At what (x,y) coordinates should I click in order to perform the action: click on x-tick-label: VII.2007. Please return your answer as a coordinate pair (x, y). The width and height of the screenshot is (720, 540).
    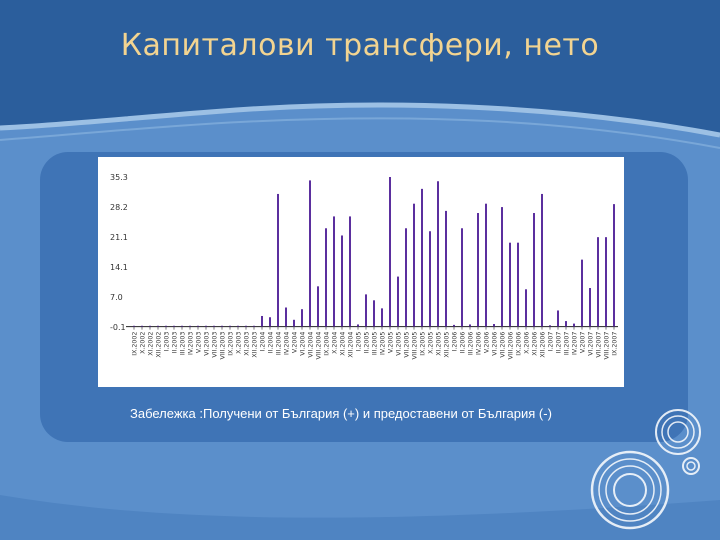
    Looking at the image, I should click on (599, 345).